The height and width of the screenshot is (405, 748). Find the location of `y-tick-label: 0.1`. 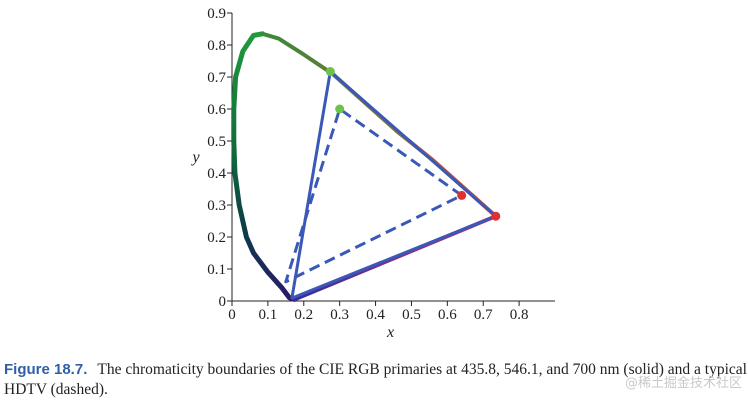

y-tick-label: 0.1 is located at coordinates (216, 270).